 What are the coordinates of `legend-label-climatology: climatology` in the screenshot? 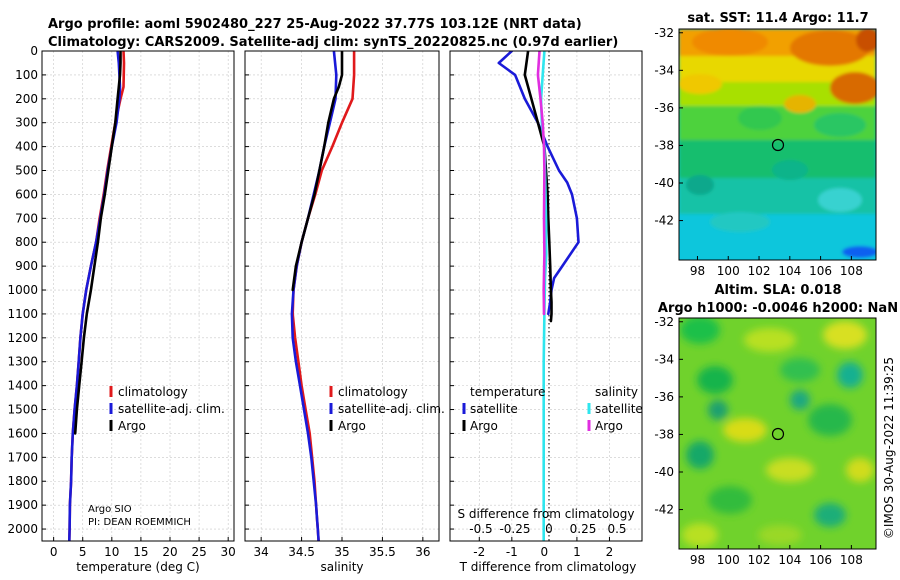 It's located at (153, 392).